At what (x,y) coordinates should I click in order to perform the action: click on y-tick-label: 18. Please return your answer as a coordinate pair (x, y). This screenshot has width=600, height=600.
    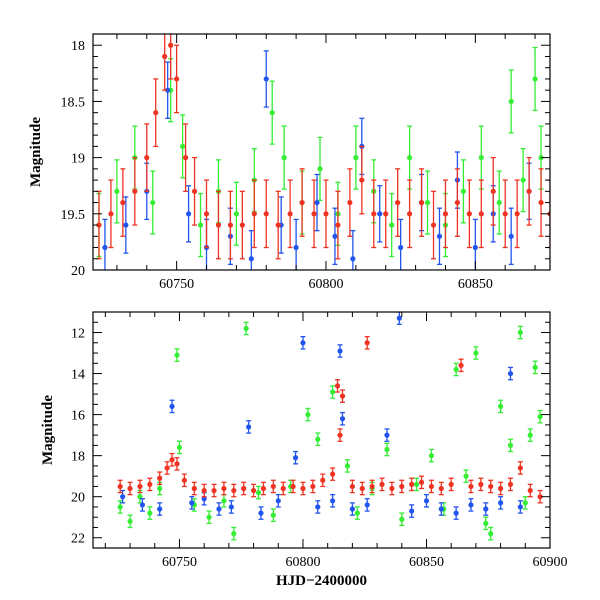
    Looking at the image, I should click on (78, 457).